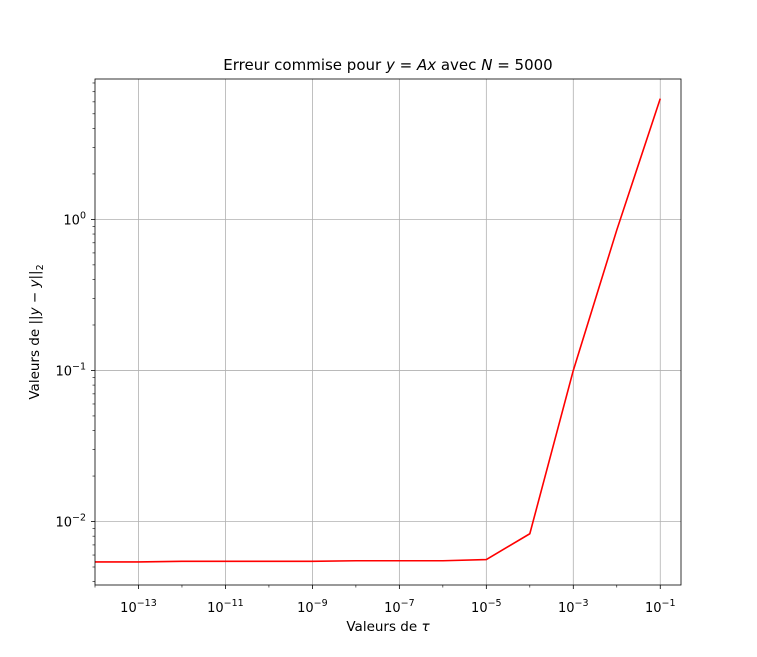 Image resolution: width=757 pixels, height=657 pixels. I want to click on y-tick-label: 10⁻¹, so click(70, 370).